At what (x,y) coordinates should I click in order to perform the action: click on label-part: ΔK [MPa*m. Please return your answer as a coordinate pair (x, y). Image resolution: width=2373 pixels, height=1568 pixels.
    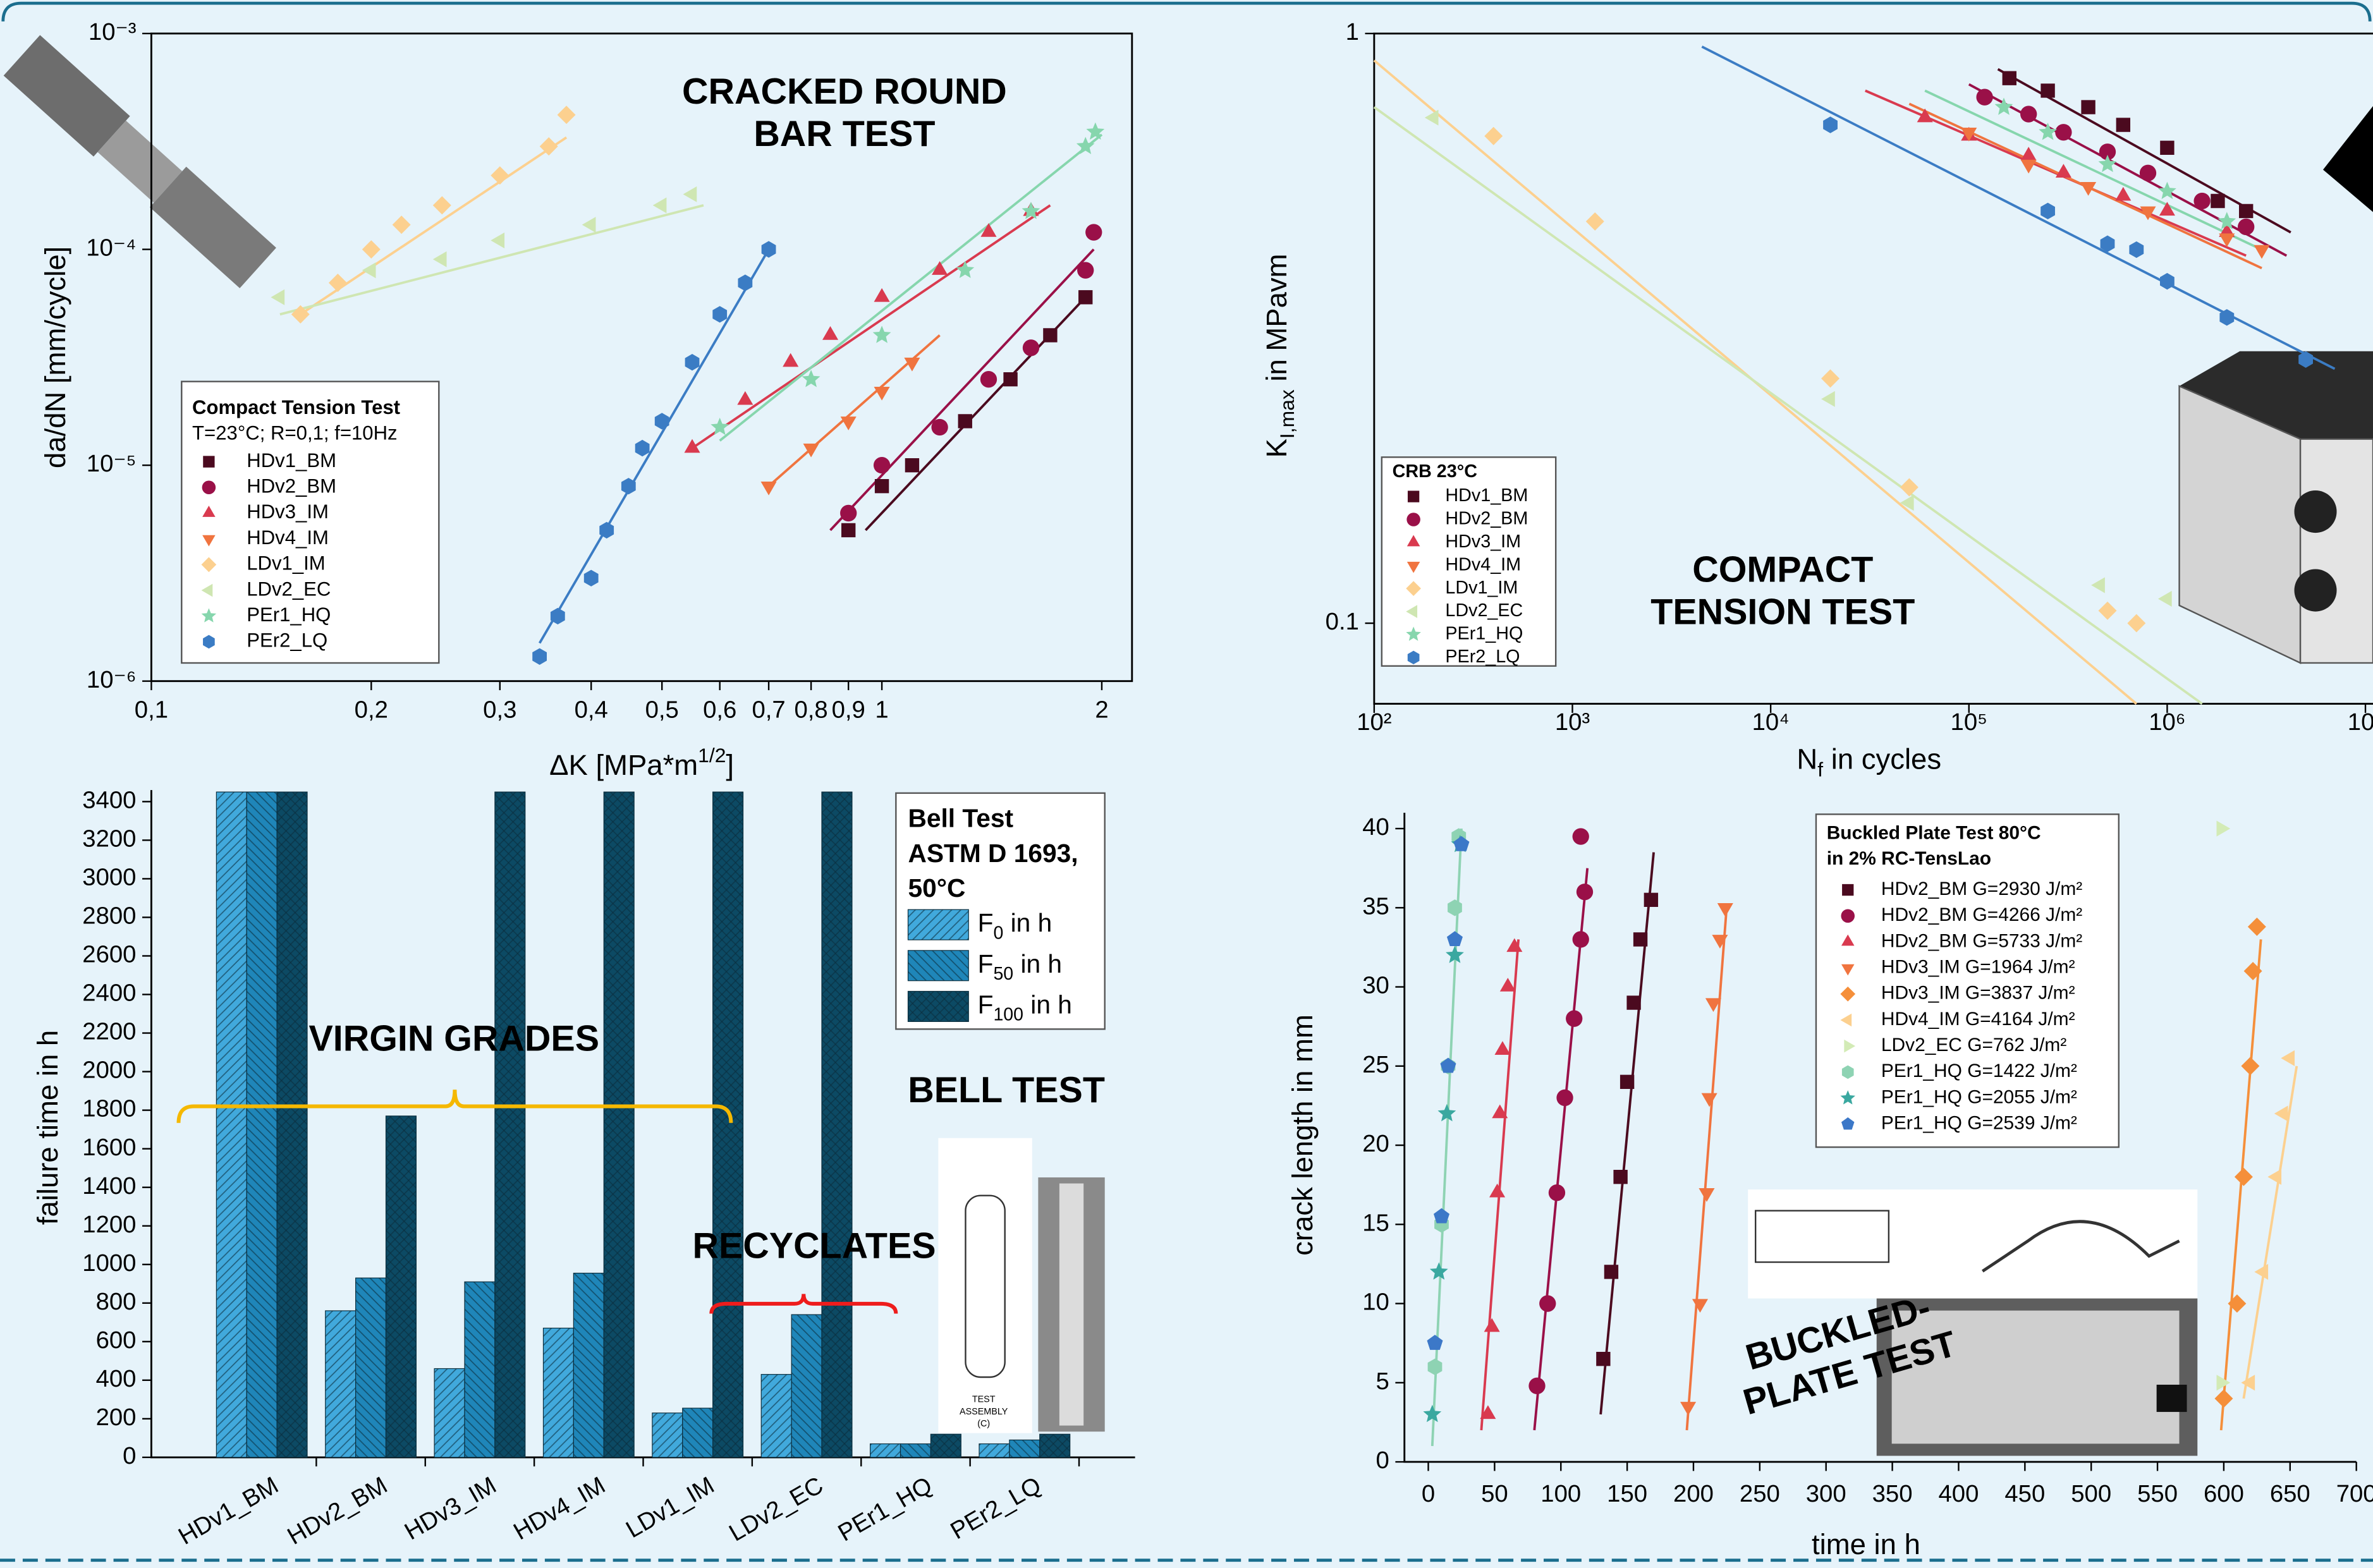
    Looking at the image, I should click on (623, 765).